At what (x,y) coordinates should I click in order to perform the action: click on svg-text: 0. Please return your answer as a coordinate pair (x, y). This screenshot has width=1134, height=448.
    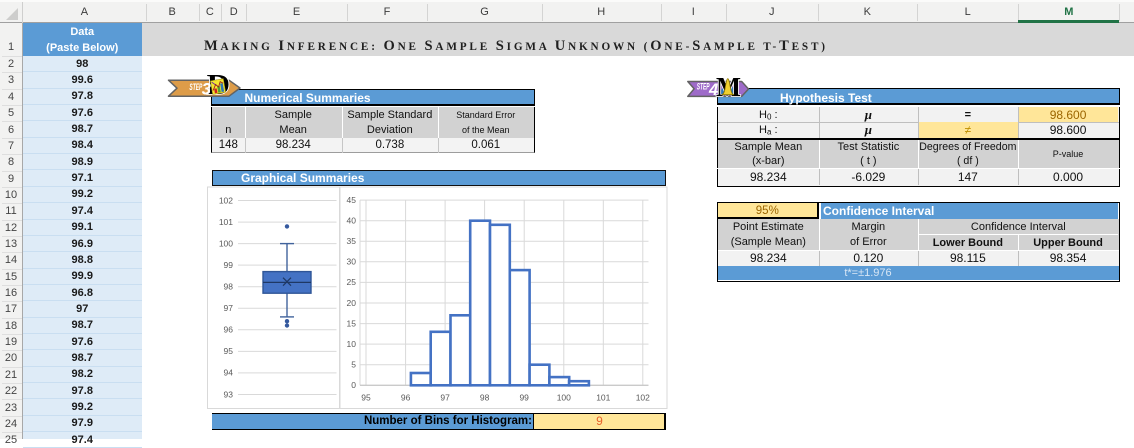
    Looking at the image, I should click on (353, 385).